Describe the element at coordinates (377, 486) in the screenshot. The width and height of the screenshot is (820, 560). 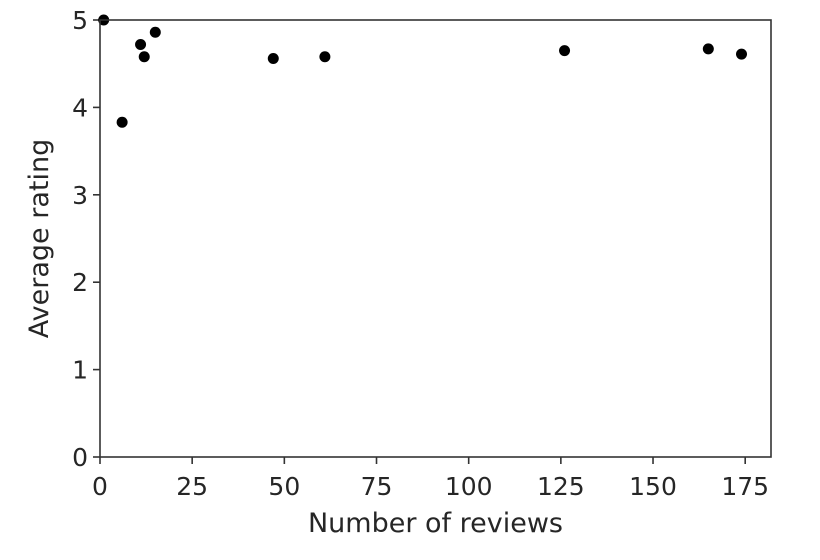
I see `x-tick-label: 75` at that location.